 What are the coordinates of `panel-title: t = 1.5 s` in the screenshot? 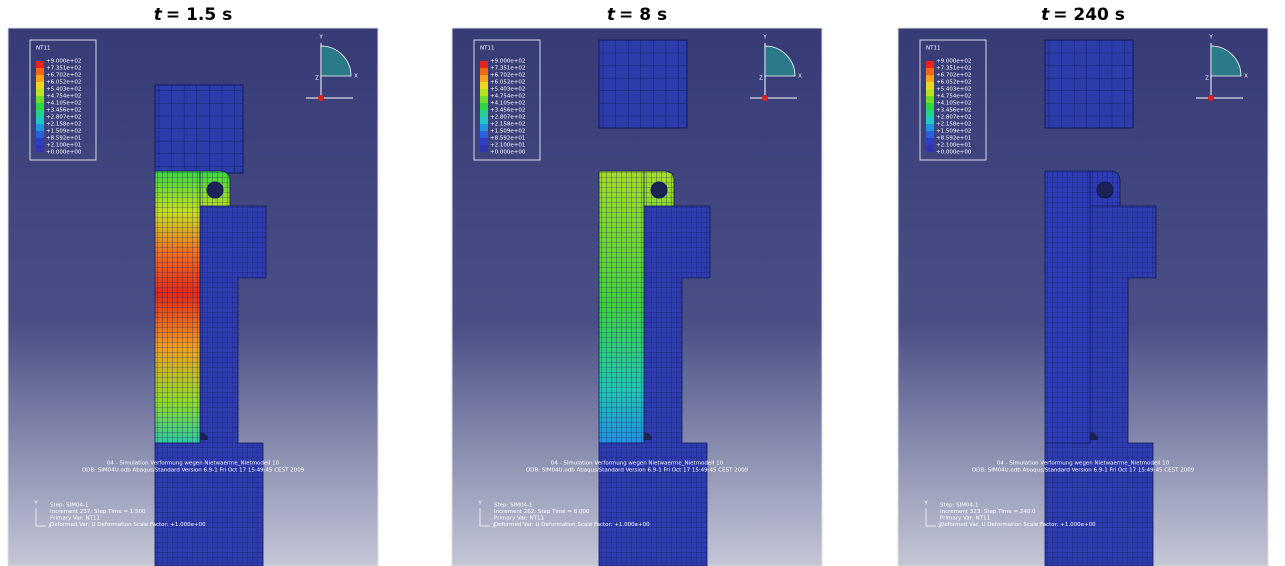 It's located at (193, 15).